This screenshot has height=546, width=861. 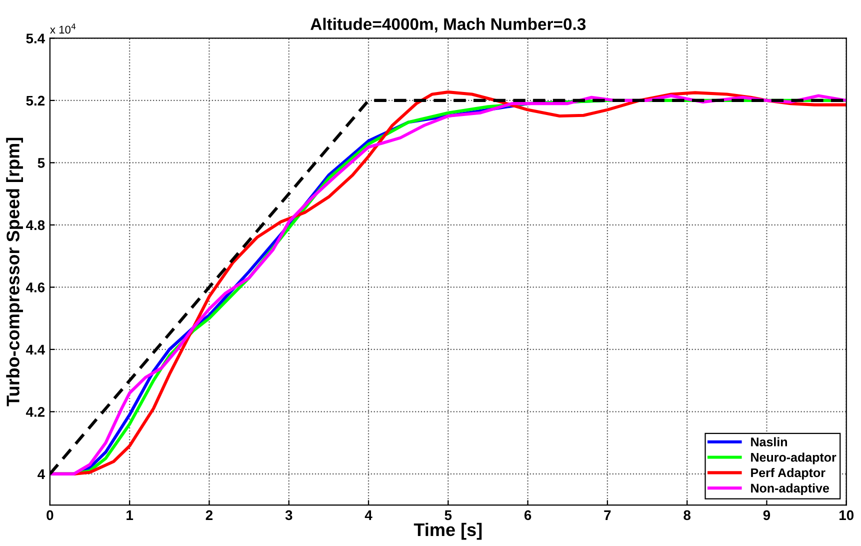 What do you see at coordinates (63, 29) in the screenshot?
I see `text: x 10$^{4}$` at bounding box center [63, 29].